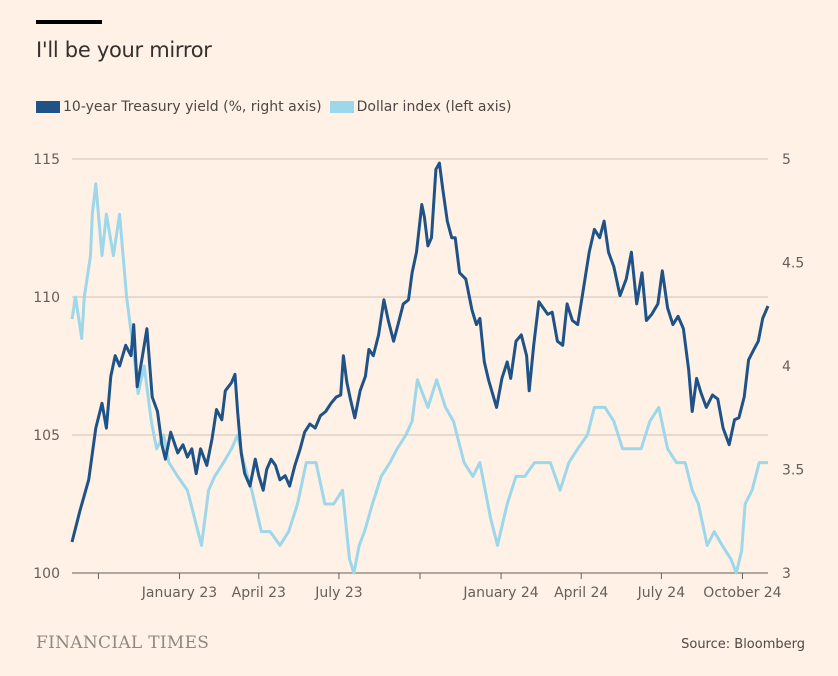 The image size is (838, 676). What do you see at coordinates (46, 574) in the screenshot?
I see `left-tick-label: 100` at bounding box center [46, 574].